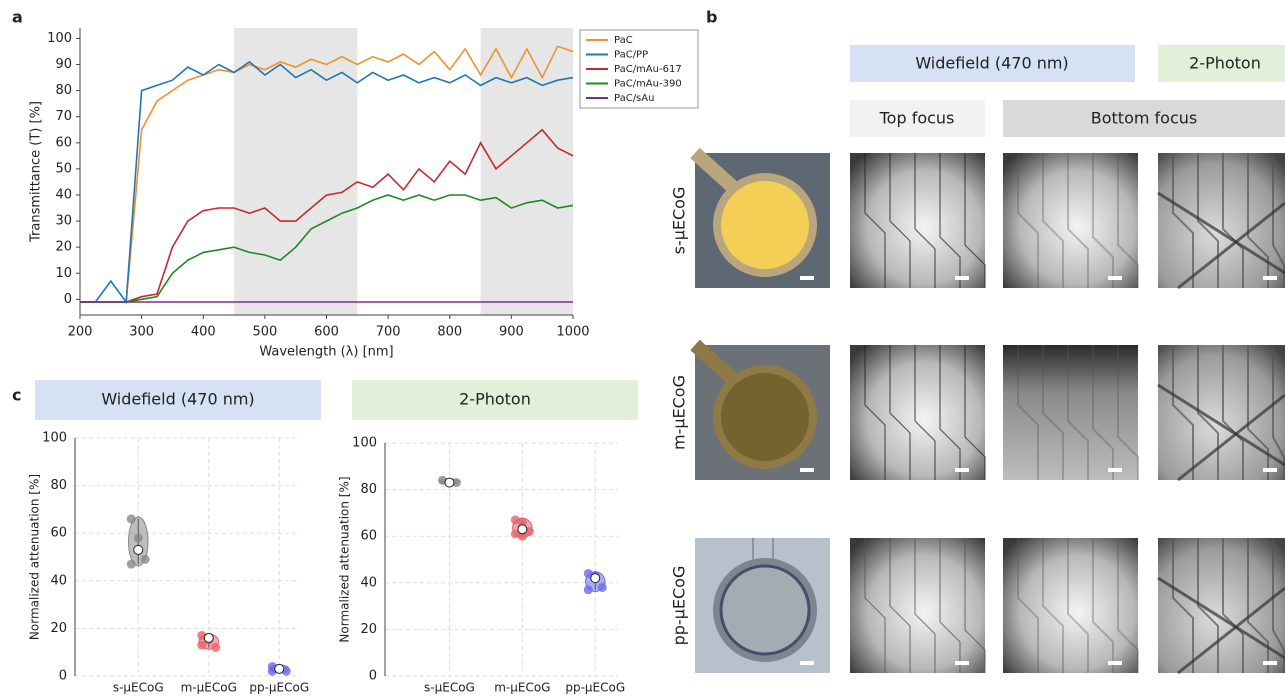  I want to click on x-tick-label: 1000, so click(572, 332).